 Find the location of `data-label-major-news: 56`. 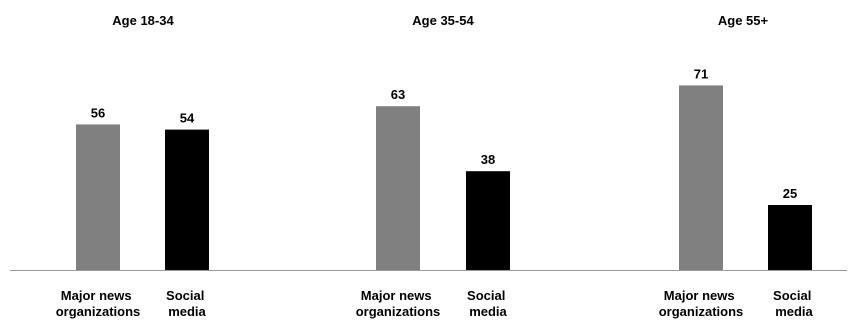

data-label-major-news: 56 is located at coordinates (98, 112).